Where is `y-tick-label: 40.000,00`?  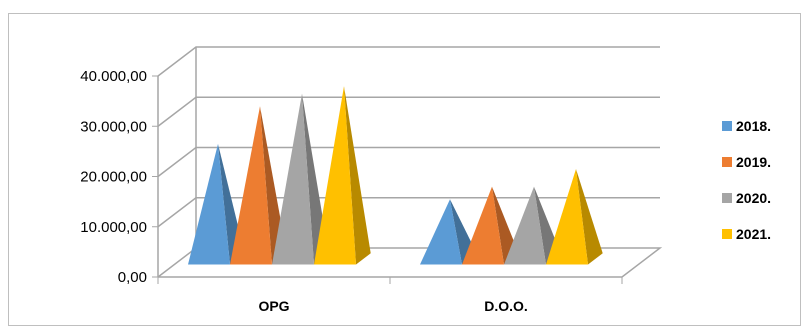 y-tick-label: 40.000,00 is located at coordinates (113, 76).